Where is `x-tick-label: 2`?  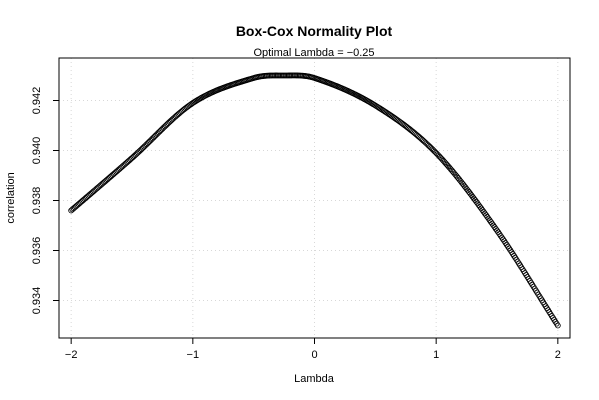
x-tick-label: 2 is located at coordinates (558, 355).